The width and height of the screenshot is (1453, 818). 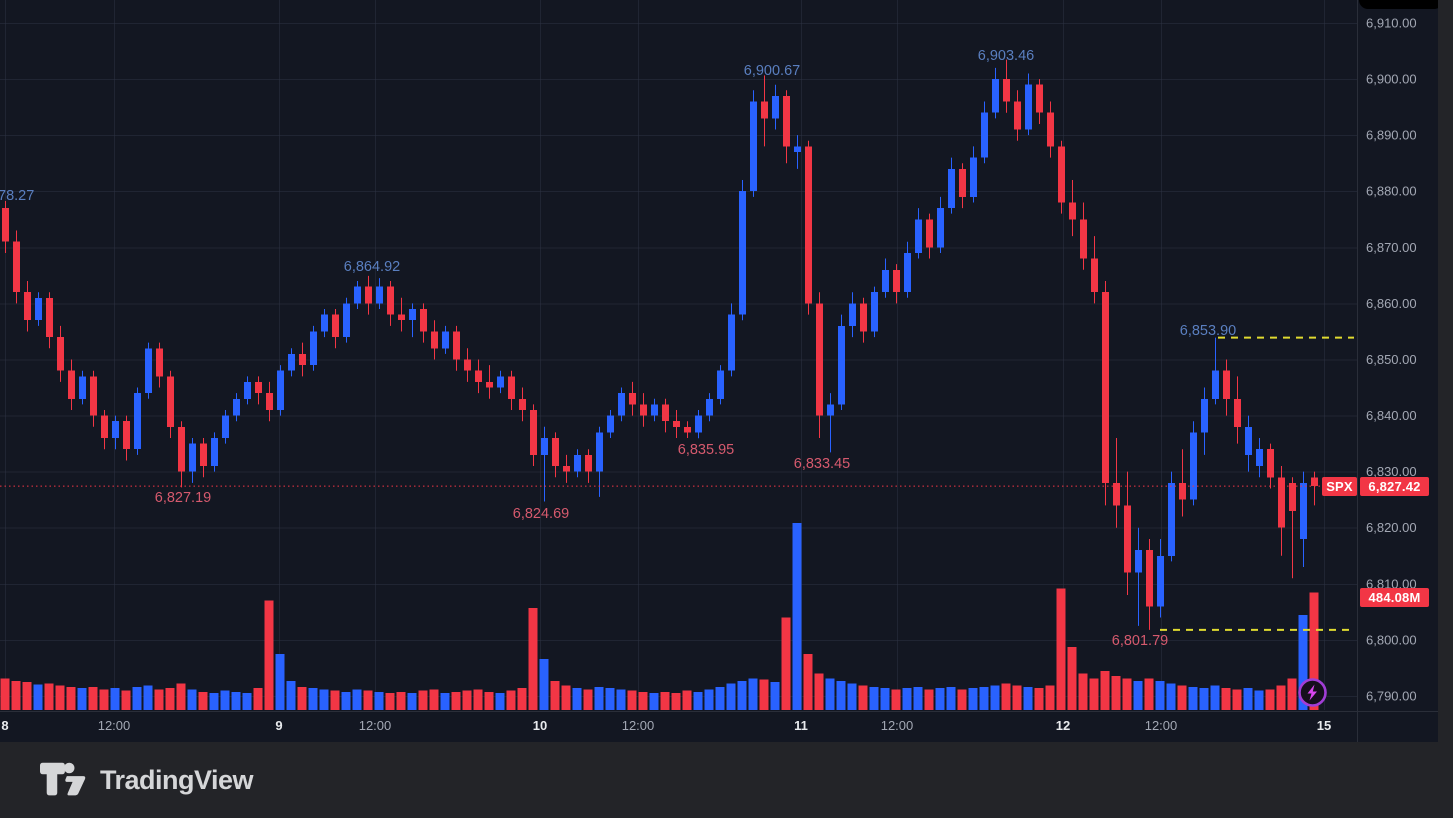 What do you see at coordinates (4, 725) in the screenshot?
I see `svg-text: 8` at bounding box center [4, 725].